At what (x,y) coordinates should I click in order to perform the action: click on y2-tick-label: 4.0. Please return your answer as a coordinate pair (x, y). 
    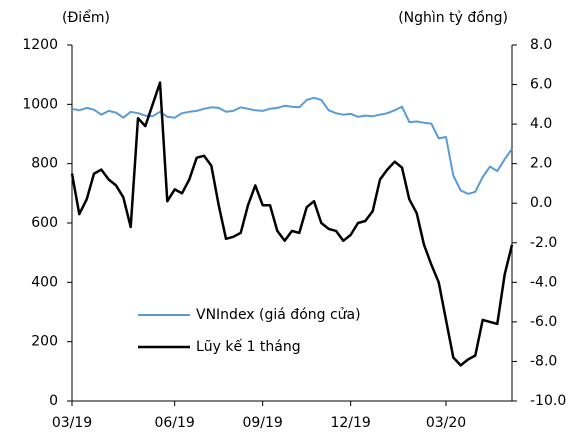
    Looking at the image, I should click on (541, 124).